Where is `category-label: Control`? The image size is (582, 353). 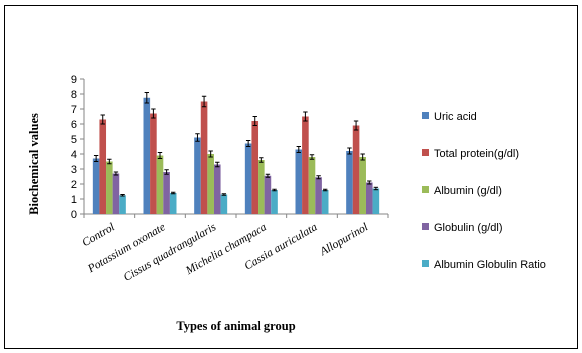
category-label: Control is located at coordinates (98, 235).